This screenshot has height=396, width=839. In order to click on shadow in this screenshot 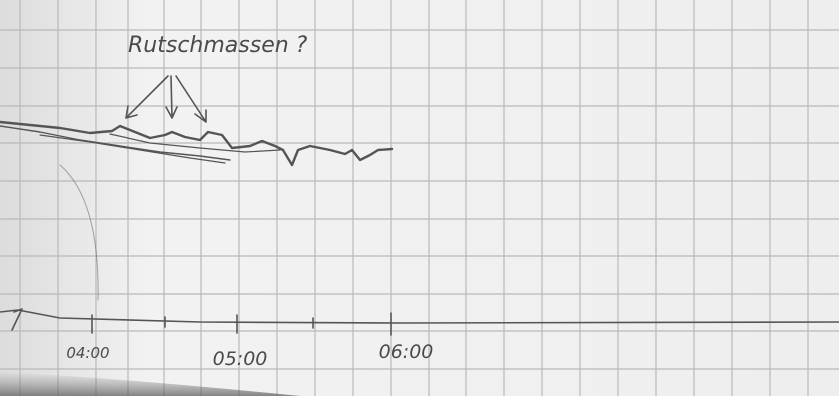, I will do `click(150, 384)`.